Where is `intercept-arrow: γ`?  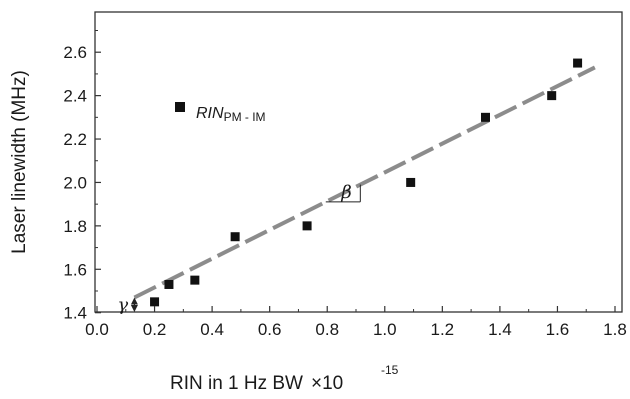 intercept-arrow: γ is located at coordinates (127, 305).